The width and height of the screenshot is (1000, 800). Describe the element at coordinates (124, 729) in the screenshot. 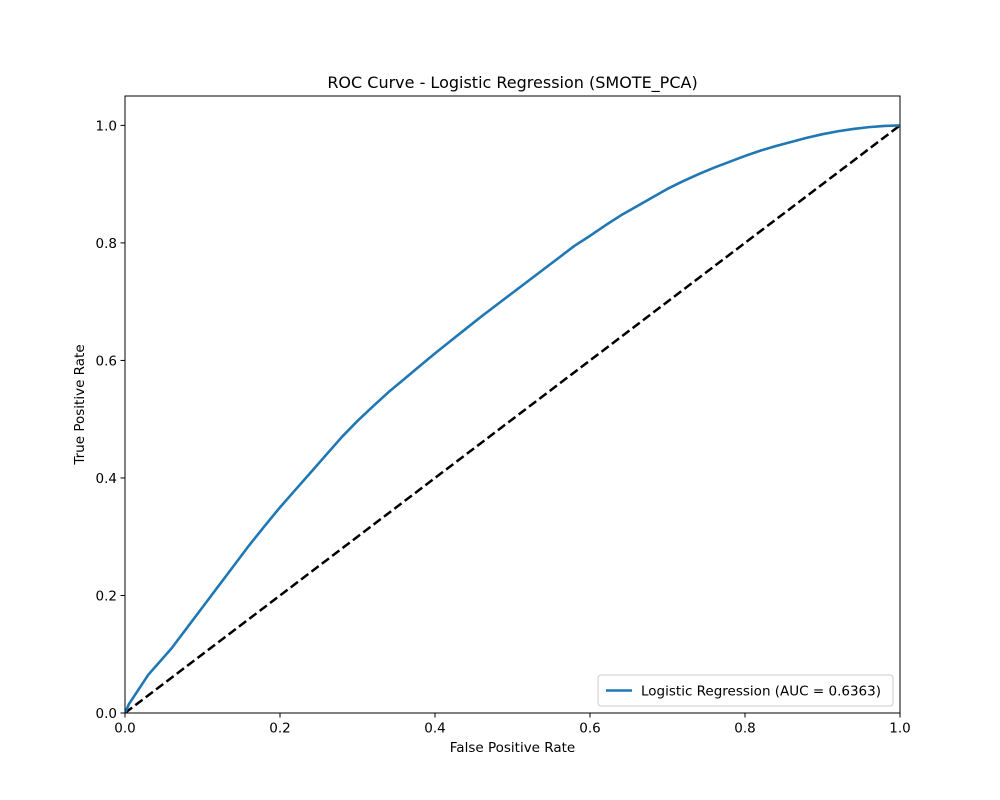

I see `x-tick-label: 0.0` at that location.